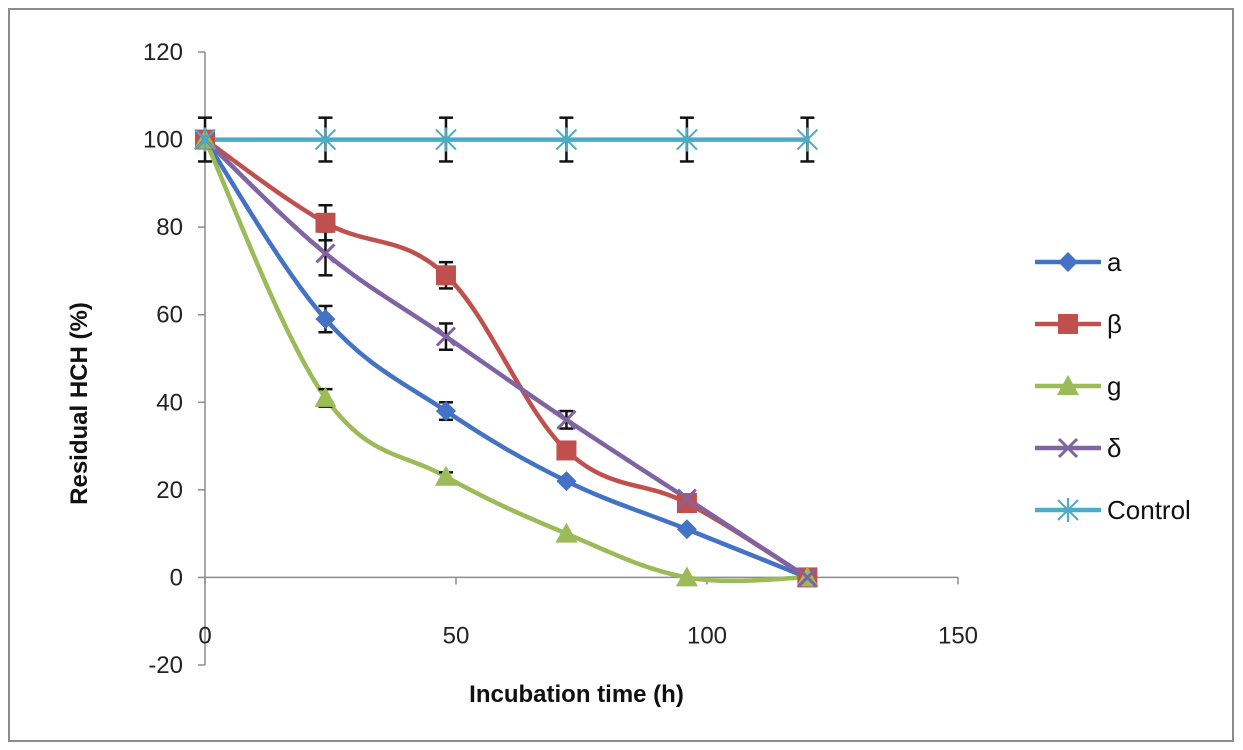 This screenshot has height=750, width=1243. Describe the element at coordinates (169, 315) in the screenshot. I see `y-tick-label: 60` at that location.